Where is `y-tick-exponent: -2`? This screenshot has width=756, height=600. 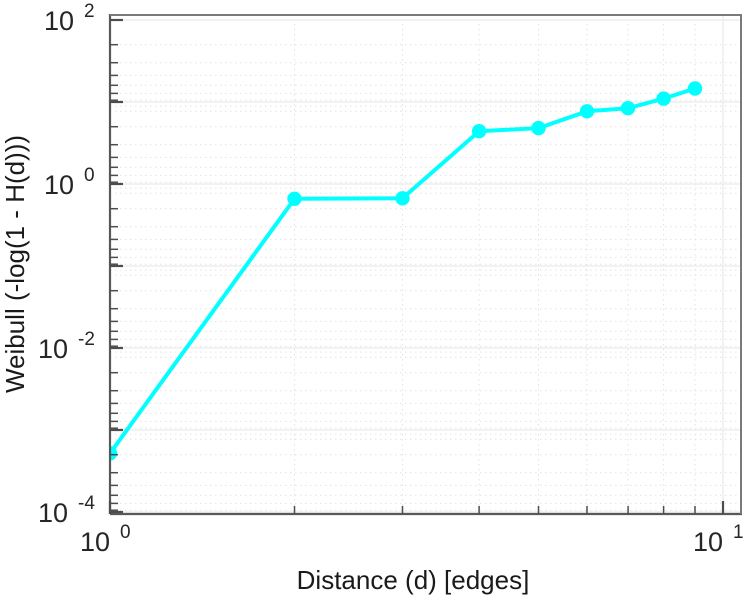 y-tick-exponent: -2 is located at coordinates (86, 339).